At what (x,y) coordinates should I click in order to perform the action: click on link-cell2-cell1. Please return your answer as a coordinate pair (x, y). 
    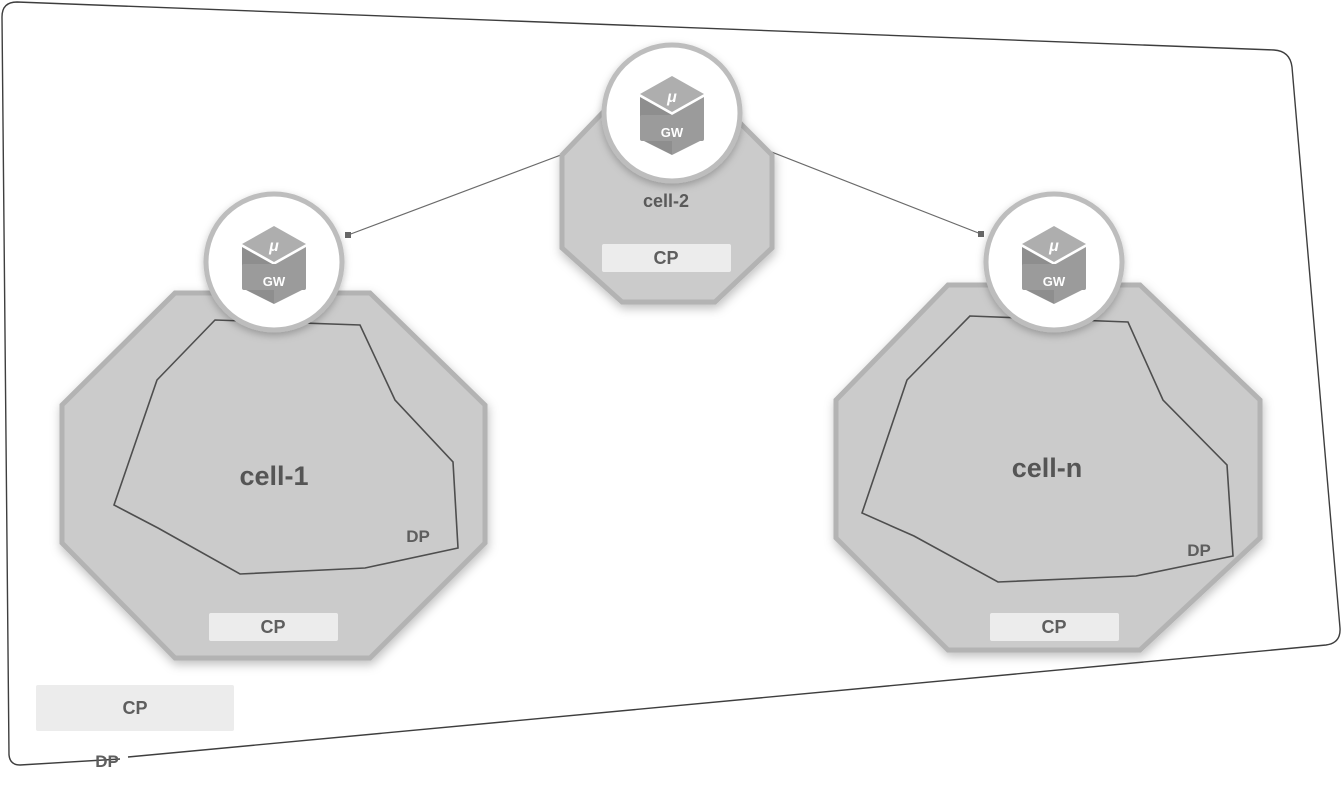
    Looking at the image, I should click on (473, 188).